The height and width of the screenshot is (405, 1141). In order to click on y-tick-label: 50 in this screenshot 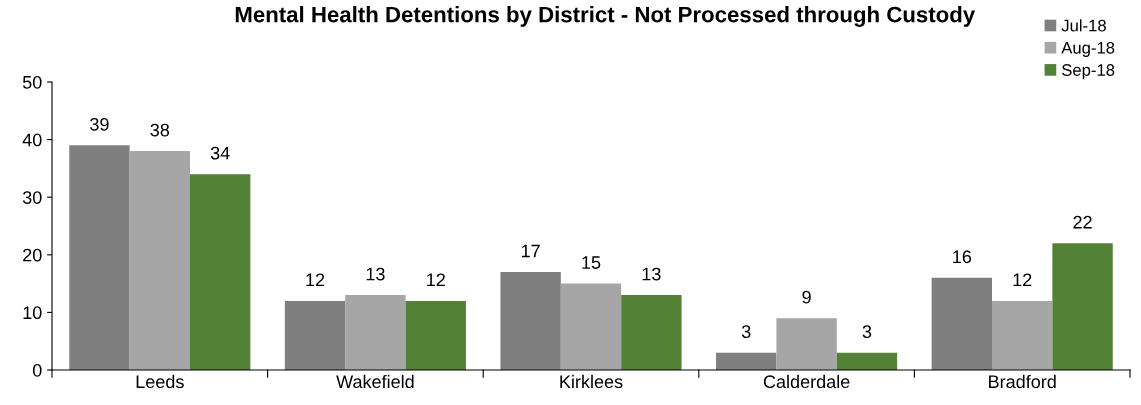, I will do `click(32, 82)`.